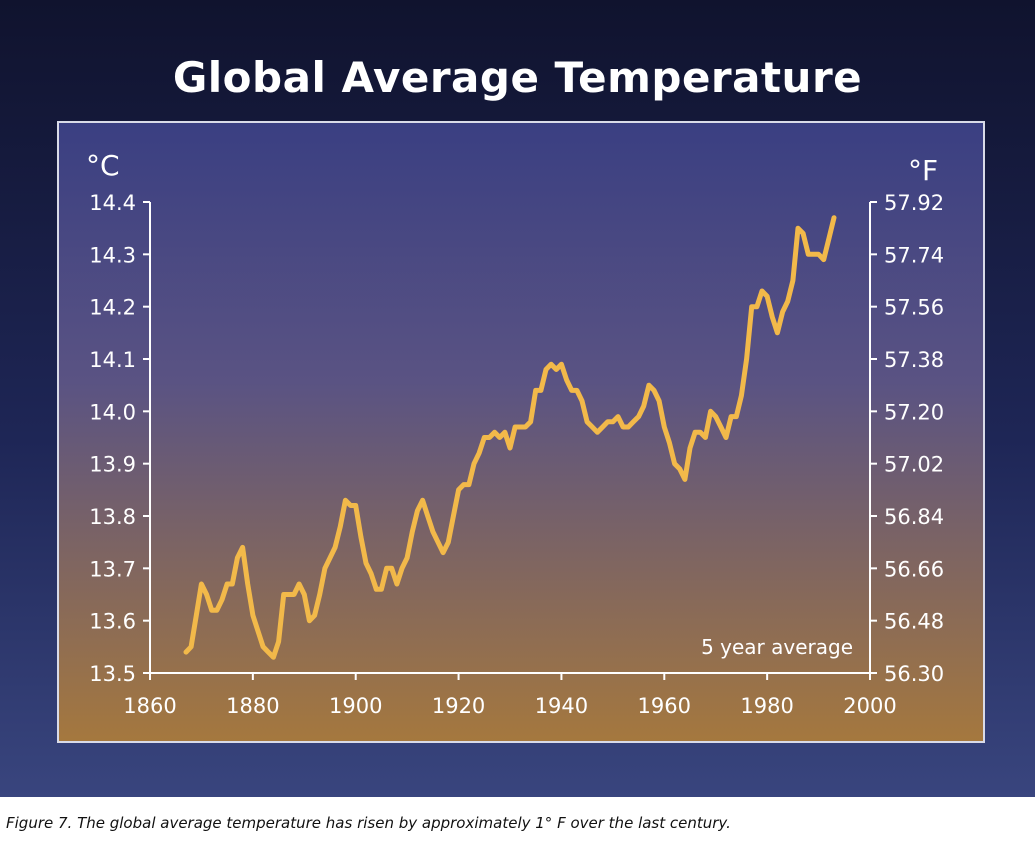 Image resolution: width=1035 pixels, height=846 pixels. Describe the element at coordinates (112, 569) in the screenshot. I see `left-tick-label: 13.7` at that location.